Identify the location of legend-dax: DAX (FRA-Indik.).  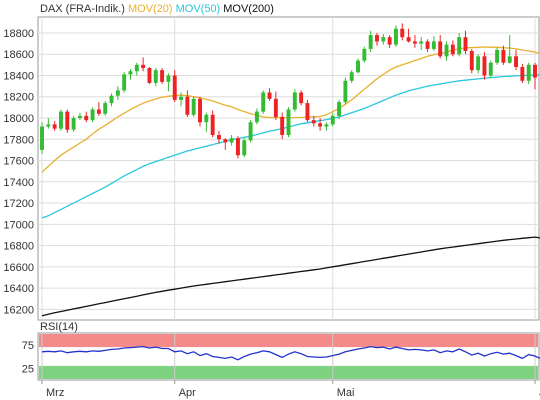
(82, 9).